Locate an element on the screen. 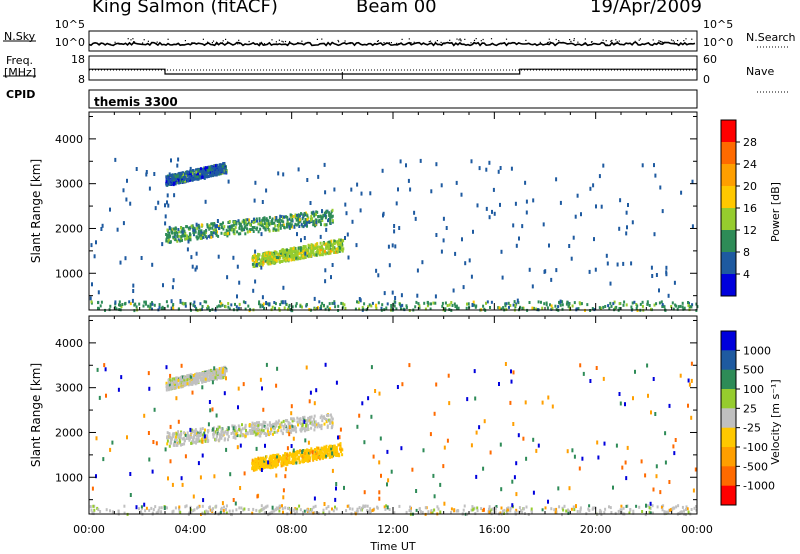 The height and width of the screenshot is (554, 800). velocity-colorbar-label: -1000 is located at coordinates (759, 486).